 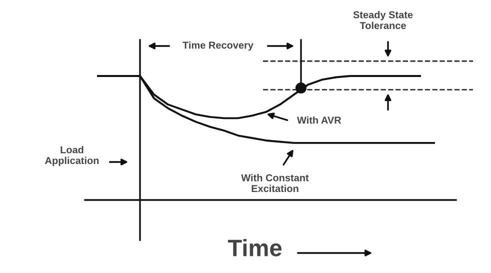 I want to click on legend-label: With AVR, so click(x=319, y=120).